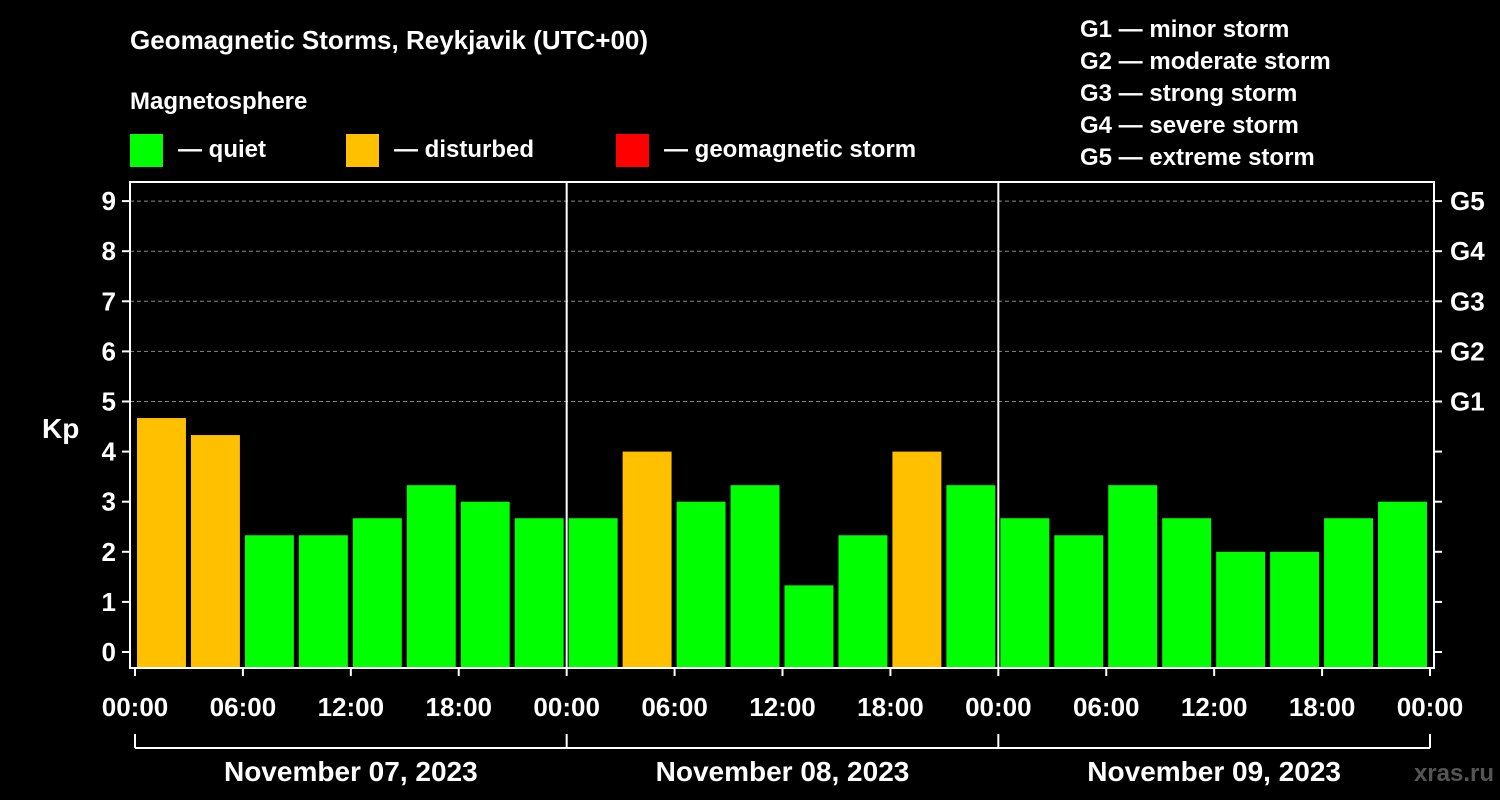  Describe the element at coordinates (1467, 251) in the screenshot. I see `right-tick-label-g4: G4` at that location.